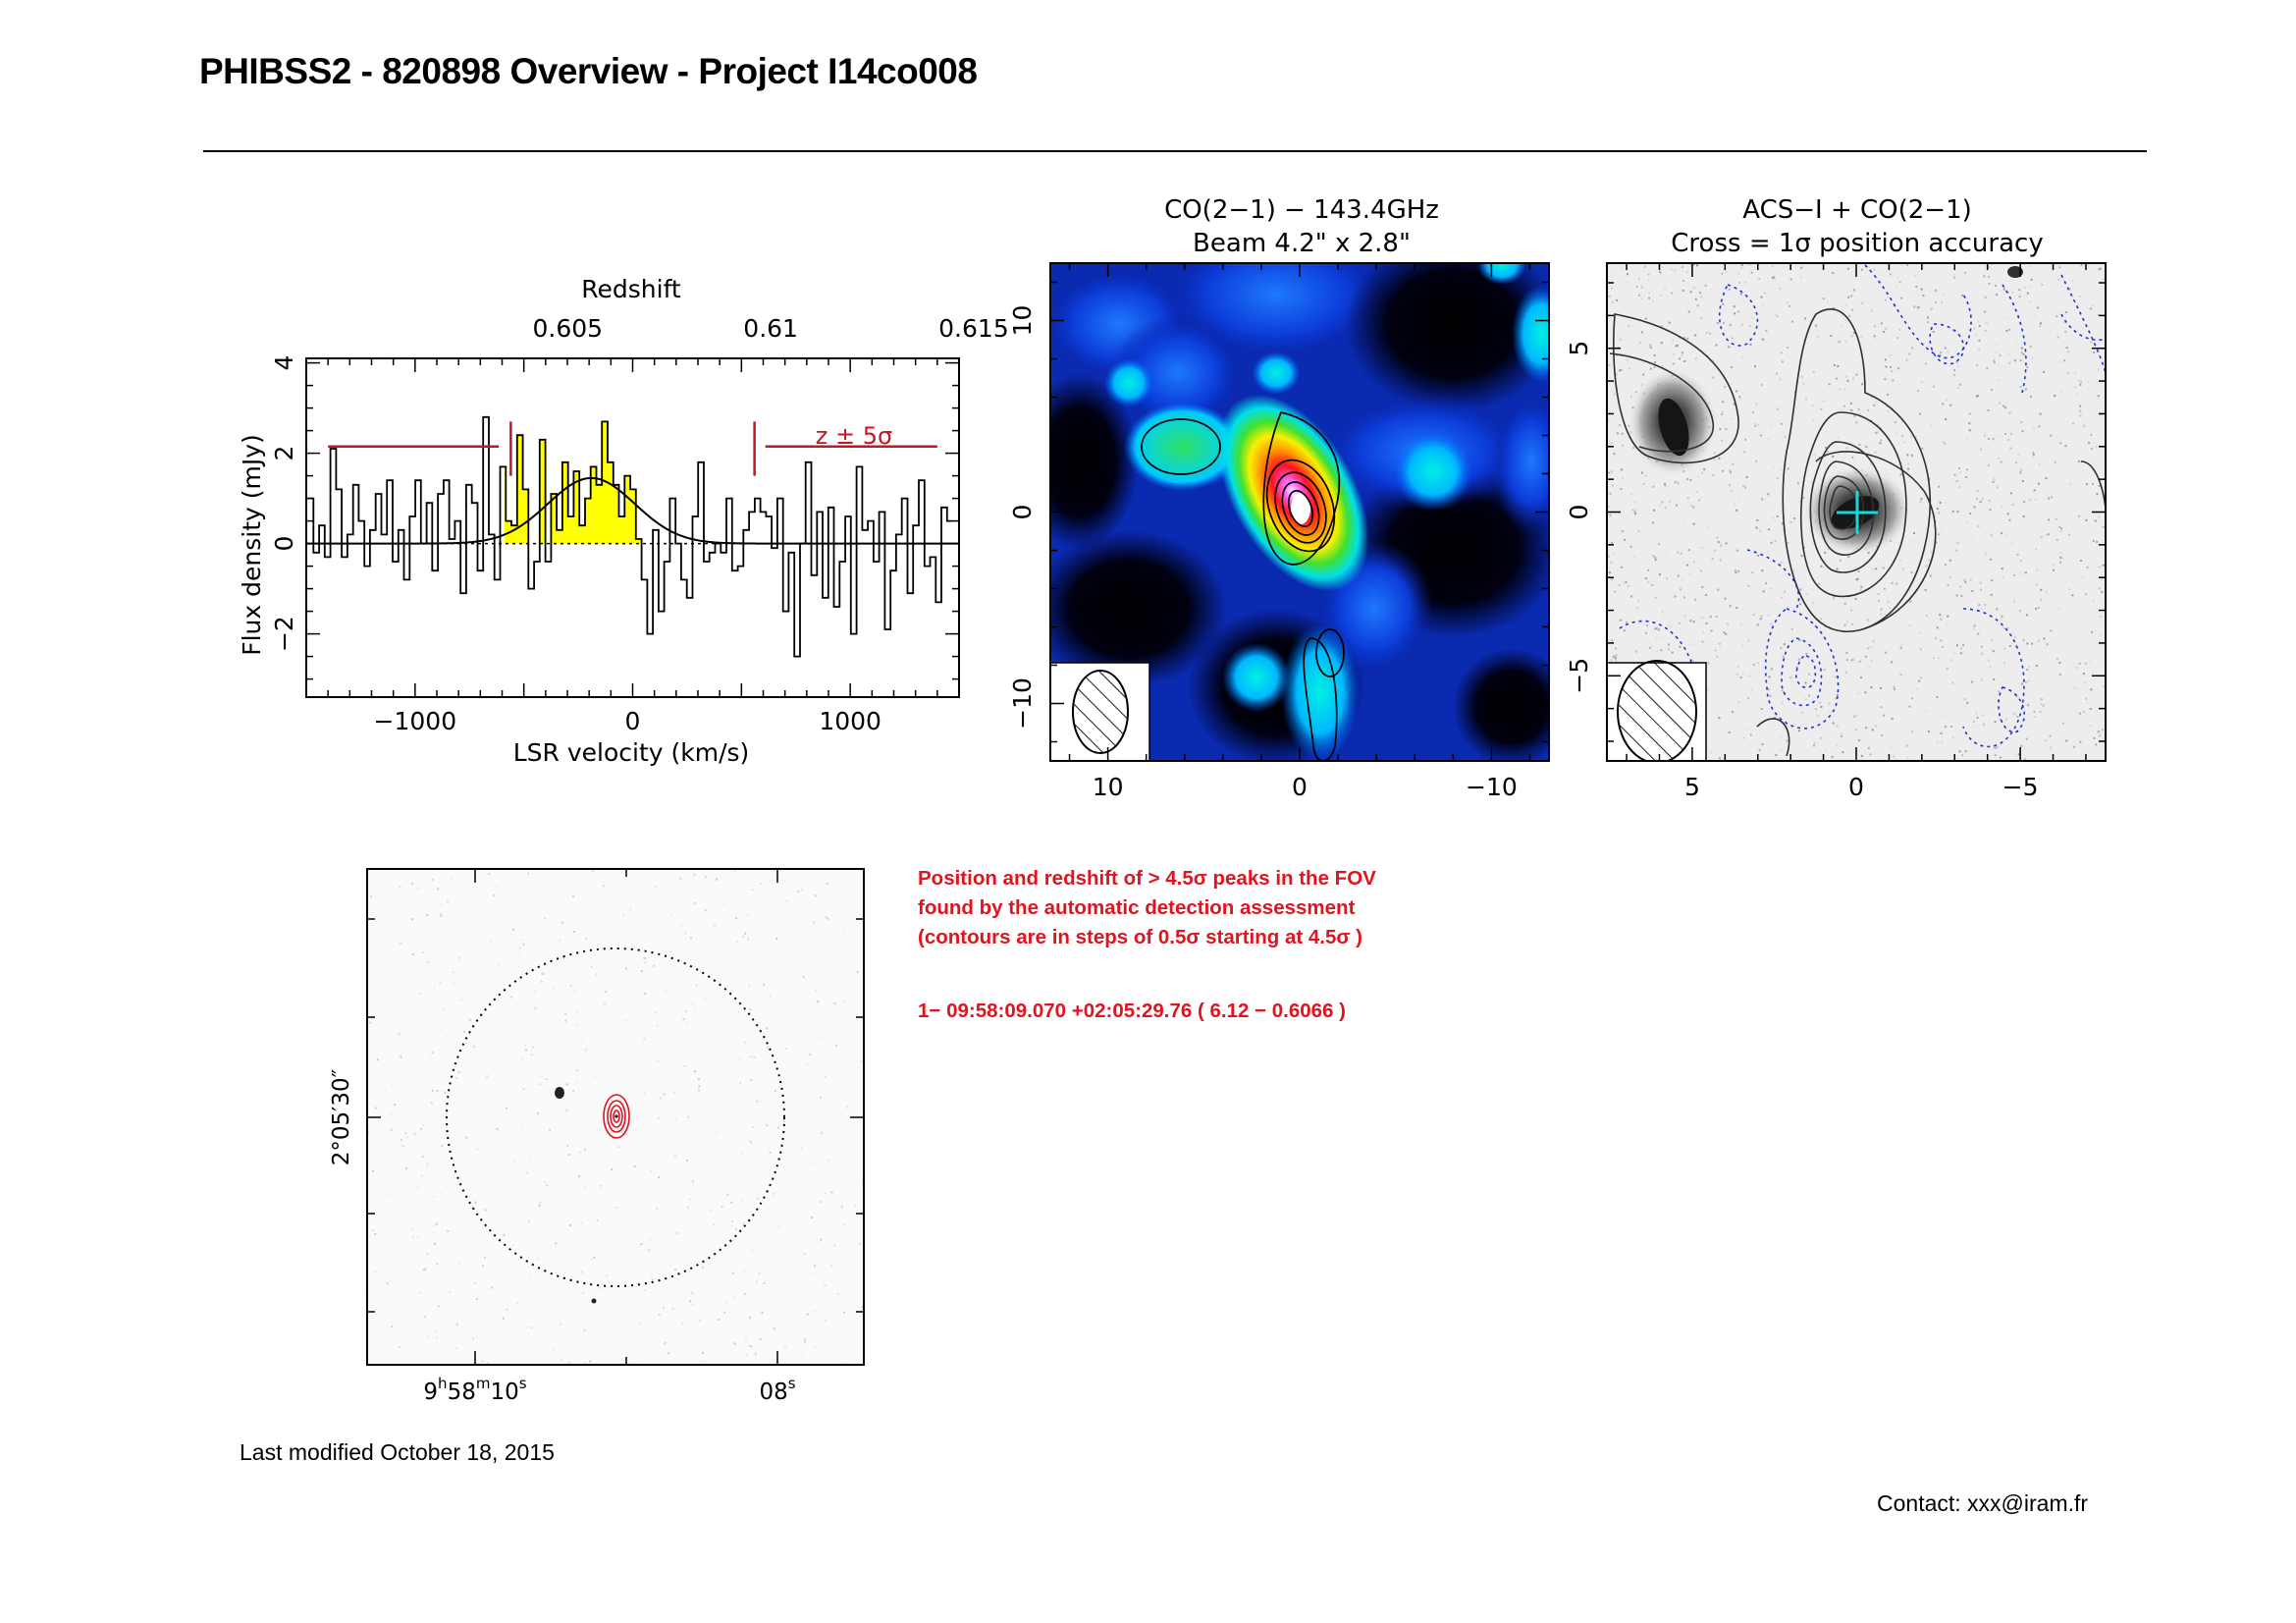 This screenshot has height=1623, width=2296. What do you see at coordinates (1108, 787) in the screenshot?
I see `co-map-x-tick-label: 10` at bounding box center [1108, 787].